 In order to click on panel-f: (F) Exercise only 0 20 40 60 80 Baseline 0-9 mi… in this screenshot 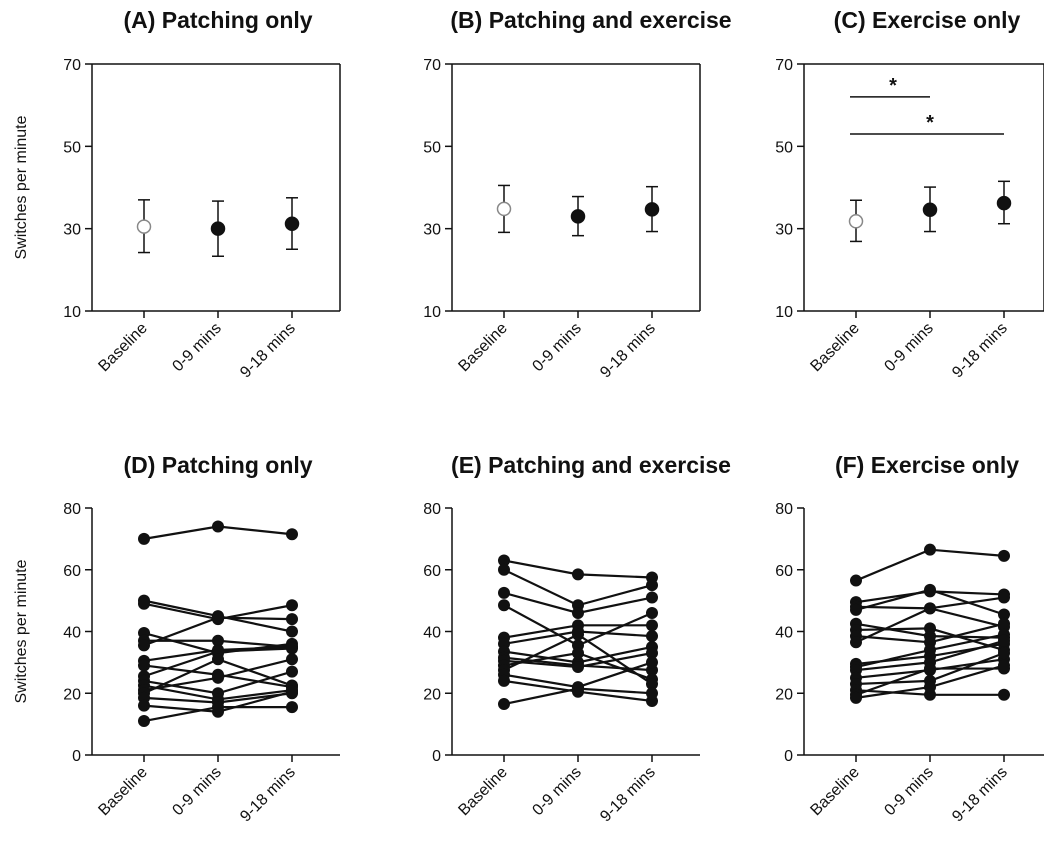, I will do `click(909, 639)`.